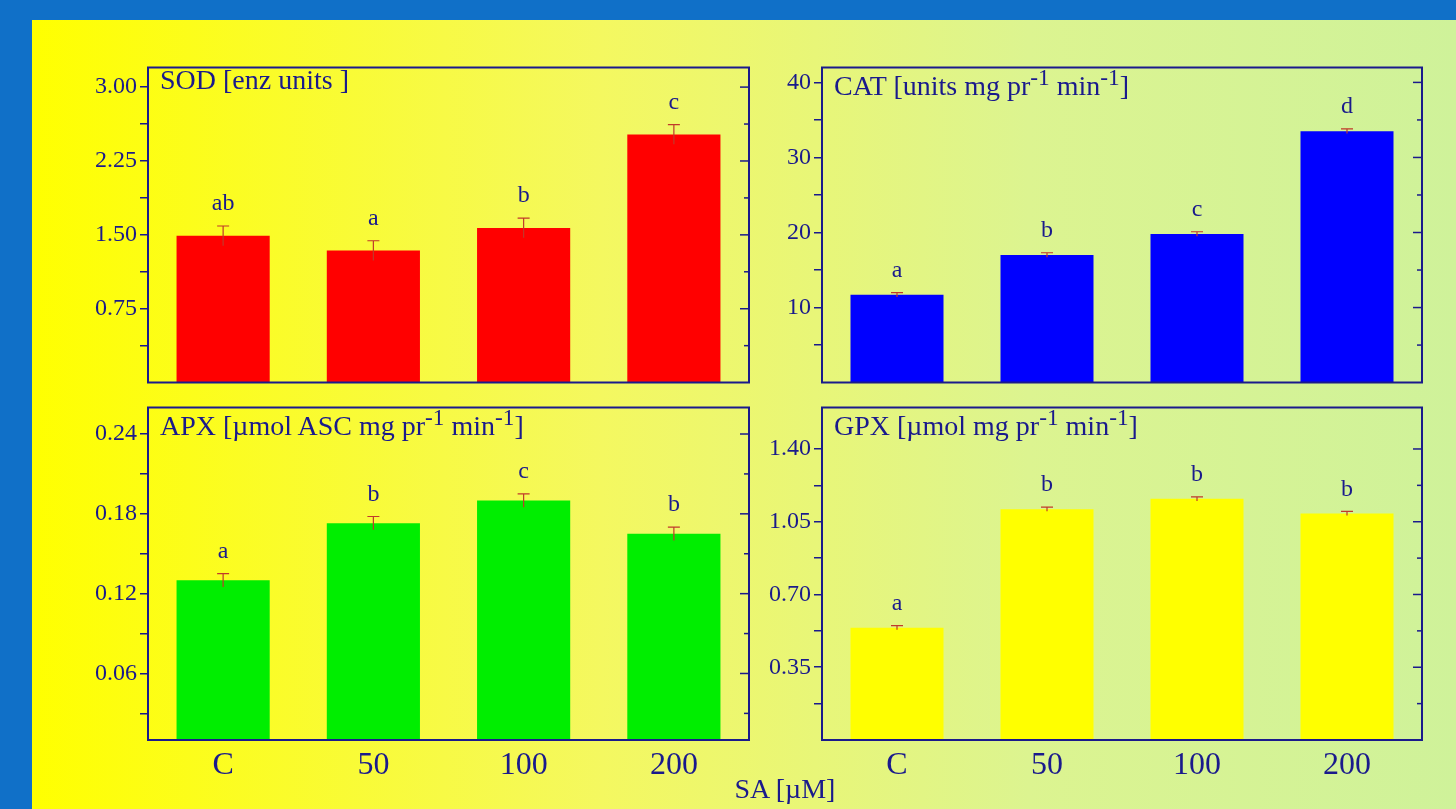 The width and height of the screenshot is (1456, 809). I want to click on chart-title: SOD [enz units ], so click(254, 80).